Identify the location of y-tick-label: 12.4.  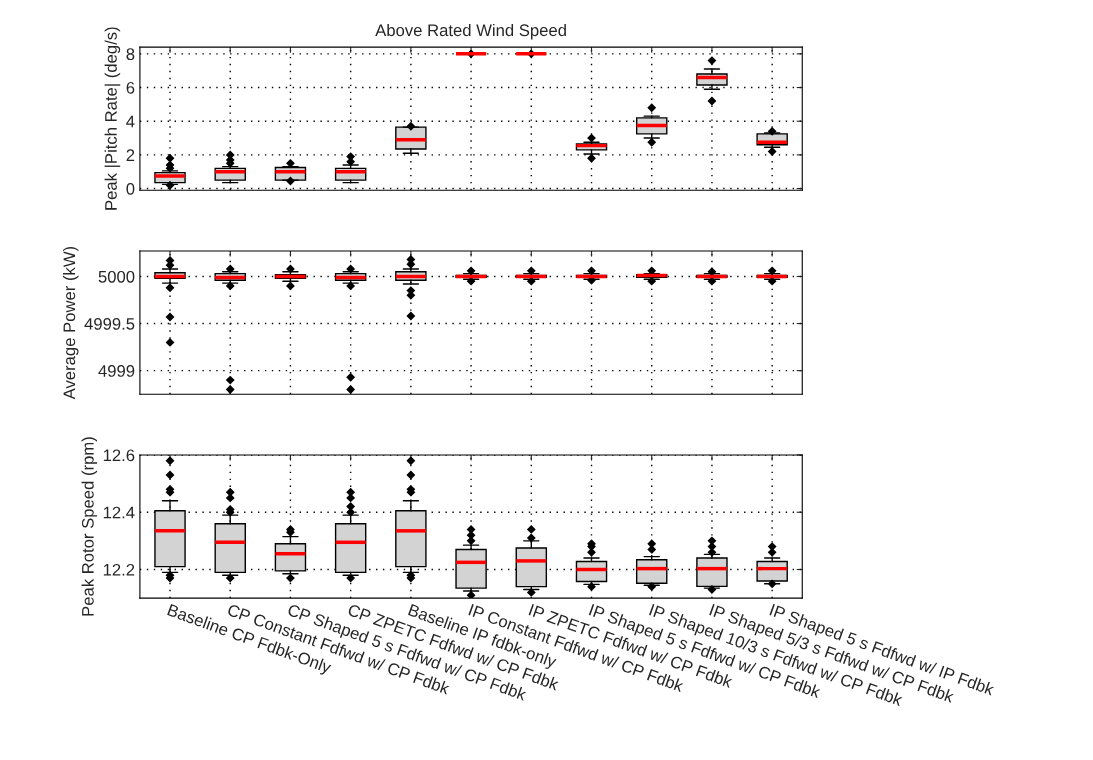
(119, 512).